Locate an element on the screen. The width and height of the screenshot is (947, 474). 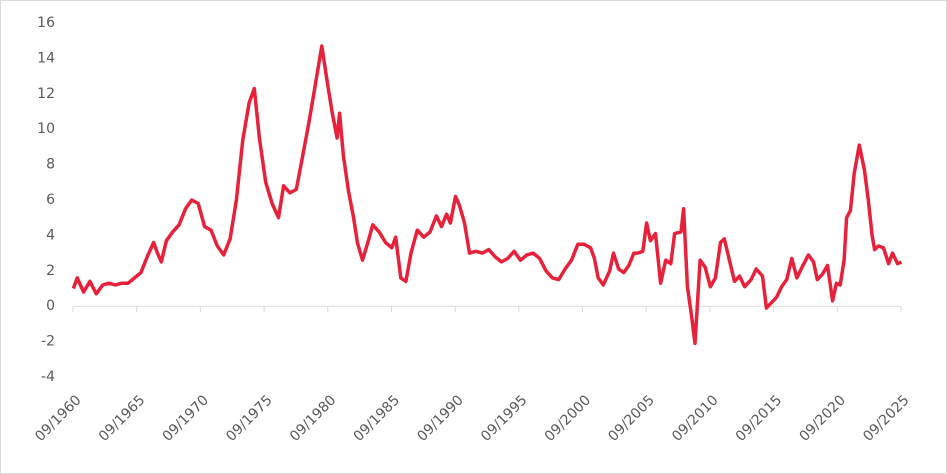
y-tick-label: 2 is located at coordinates (50, 271).